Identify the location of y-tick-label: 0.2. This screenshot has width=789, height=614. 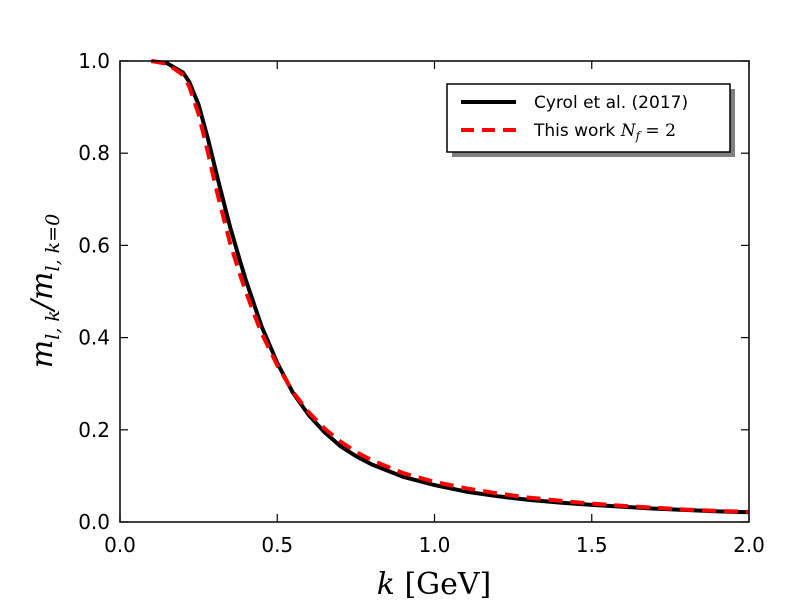
(94, 430).